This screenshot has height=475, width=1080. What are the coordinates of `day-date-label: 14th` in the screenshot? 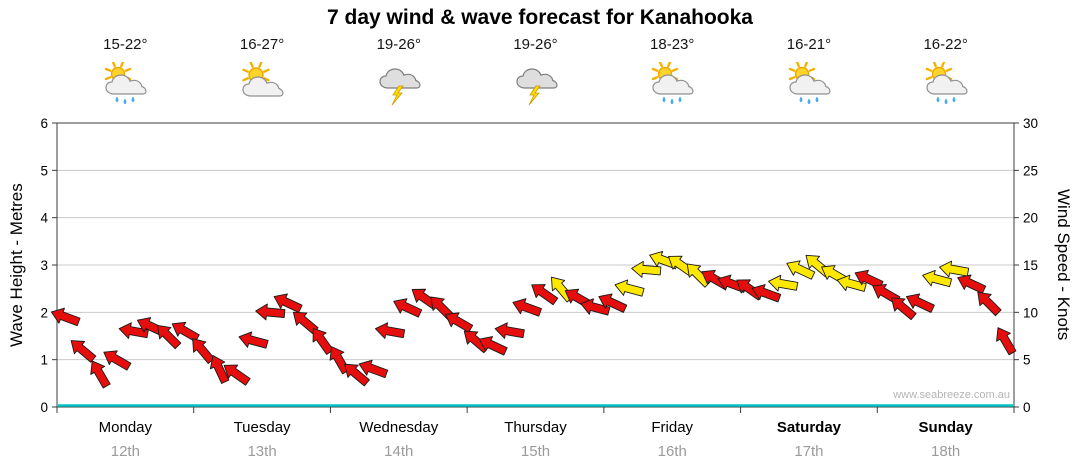 It's located at (399, 451).